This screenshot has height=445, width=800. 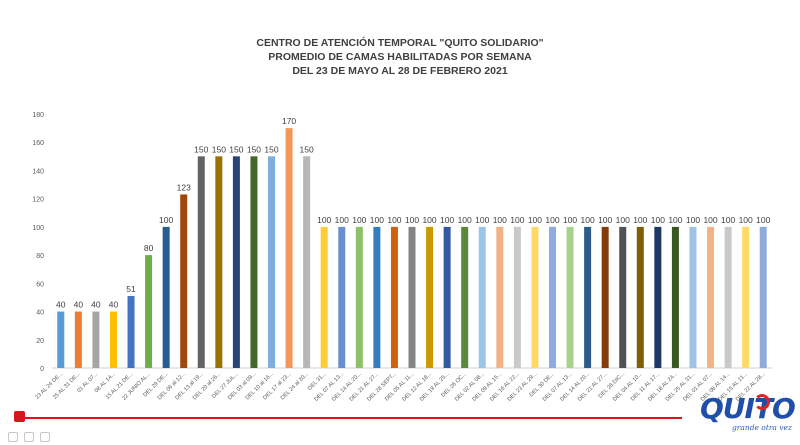 I want to click on y-tick-label: 100, so click(x=38, y=228).